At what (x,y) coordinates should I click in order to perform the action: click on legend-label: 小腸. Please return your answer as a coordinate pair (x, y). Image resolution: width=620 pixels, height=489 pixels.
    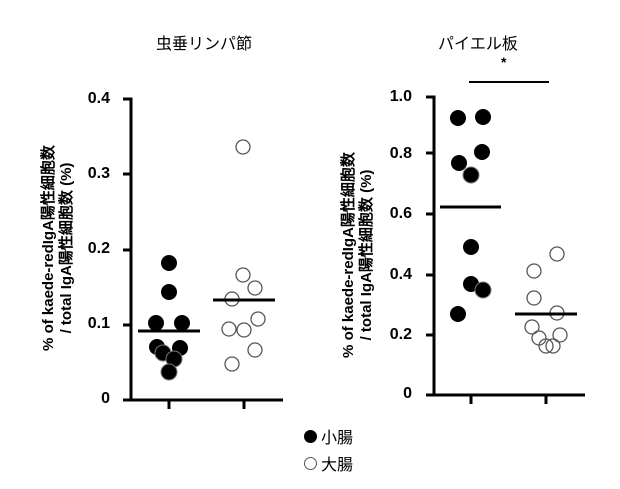
    Looking at the image, I should click on (337, 437).